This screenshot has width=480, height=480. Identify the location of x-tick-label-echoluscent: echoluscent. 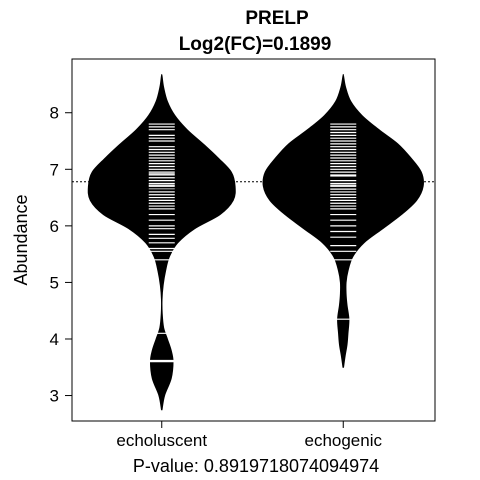
(161, 440).